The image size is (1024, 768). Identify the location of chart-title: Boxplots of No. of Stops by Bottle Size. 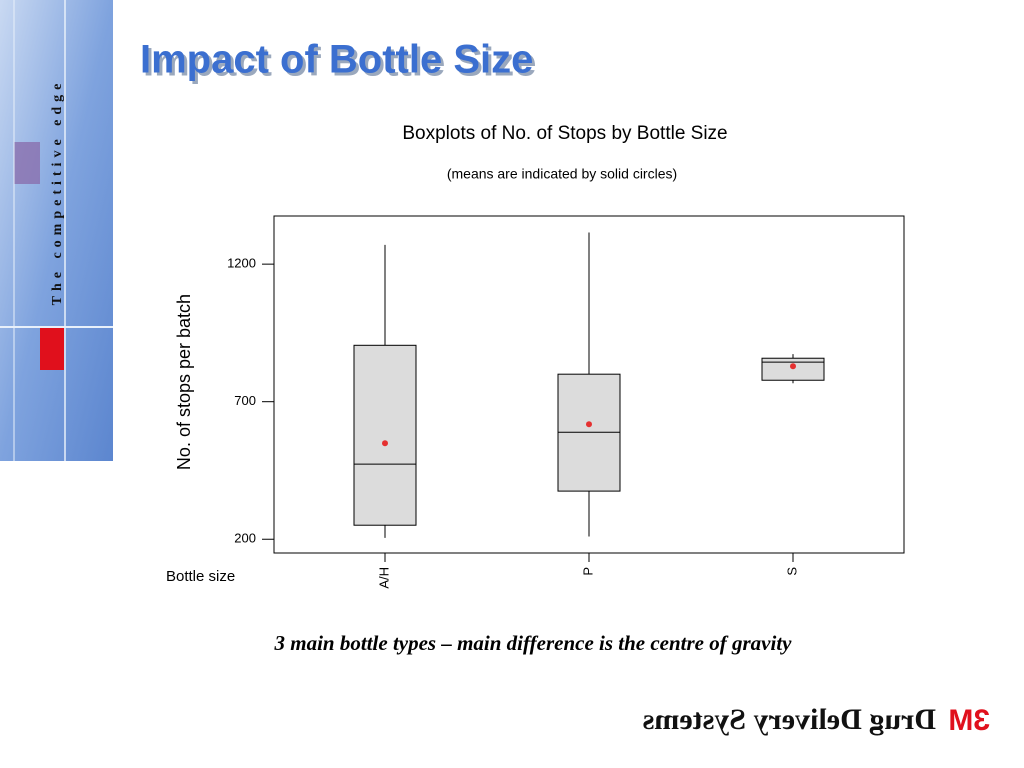
(564, 133).